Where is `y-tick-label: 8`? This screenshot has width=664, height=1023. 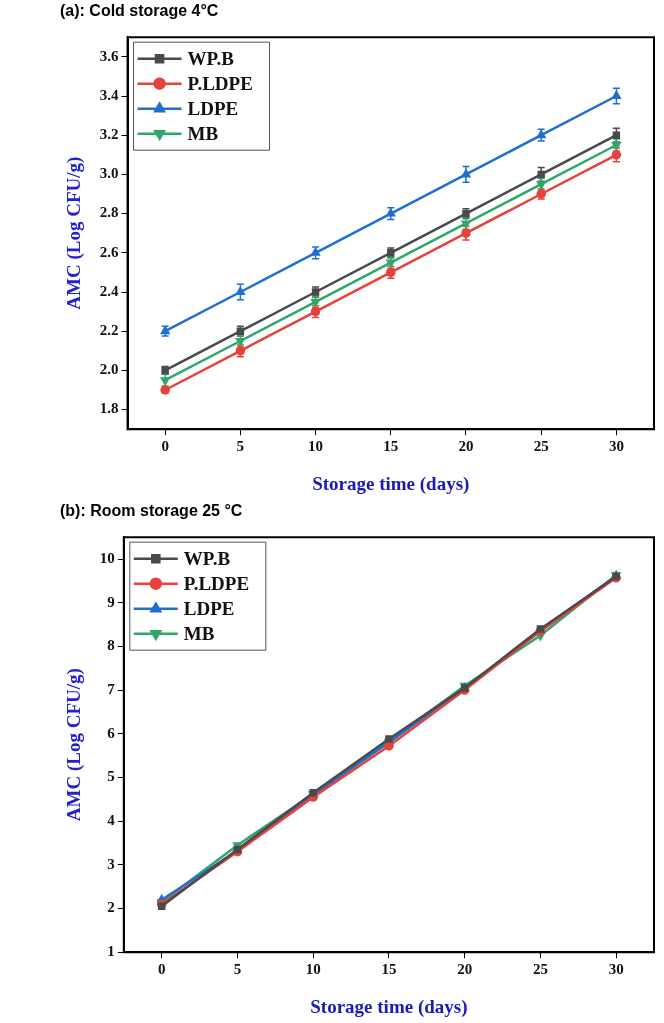
y-tick-label: 8 is located at coordinates (111, 645).